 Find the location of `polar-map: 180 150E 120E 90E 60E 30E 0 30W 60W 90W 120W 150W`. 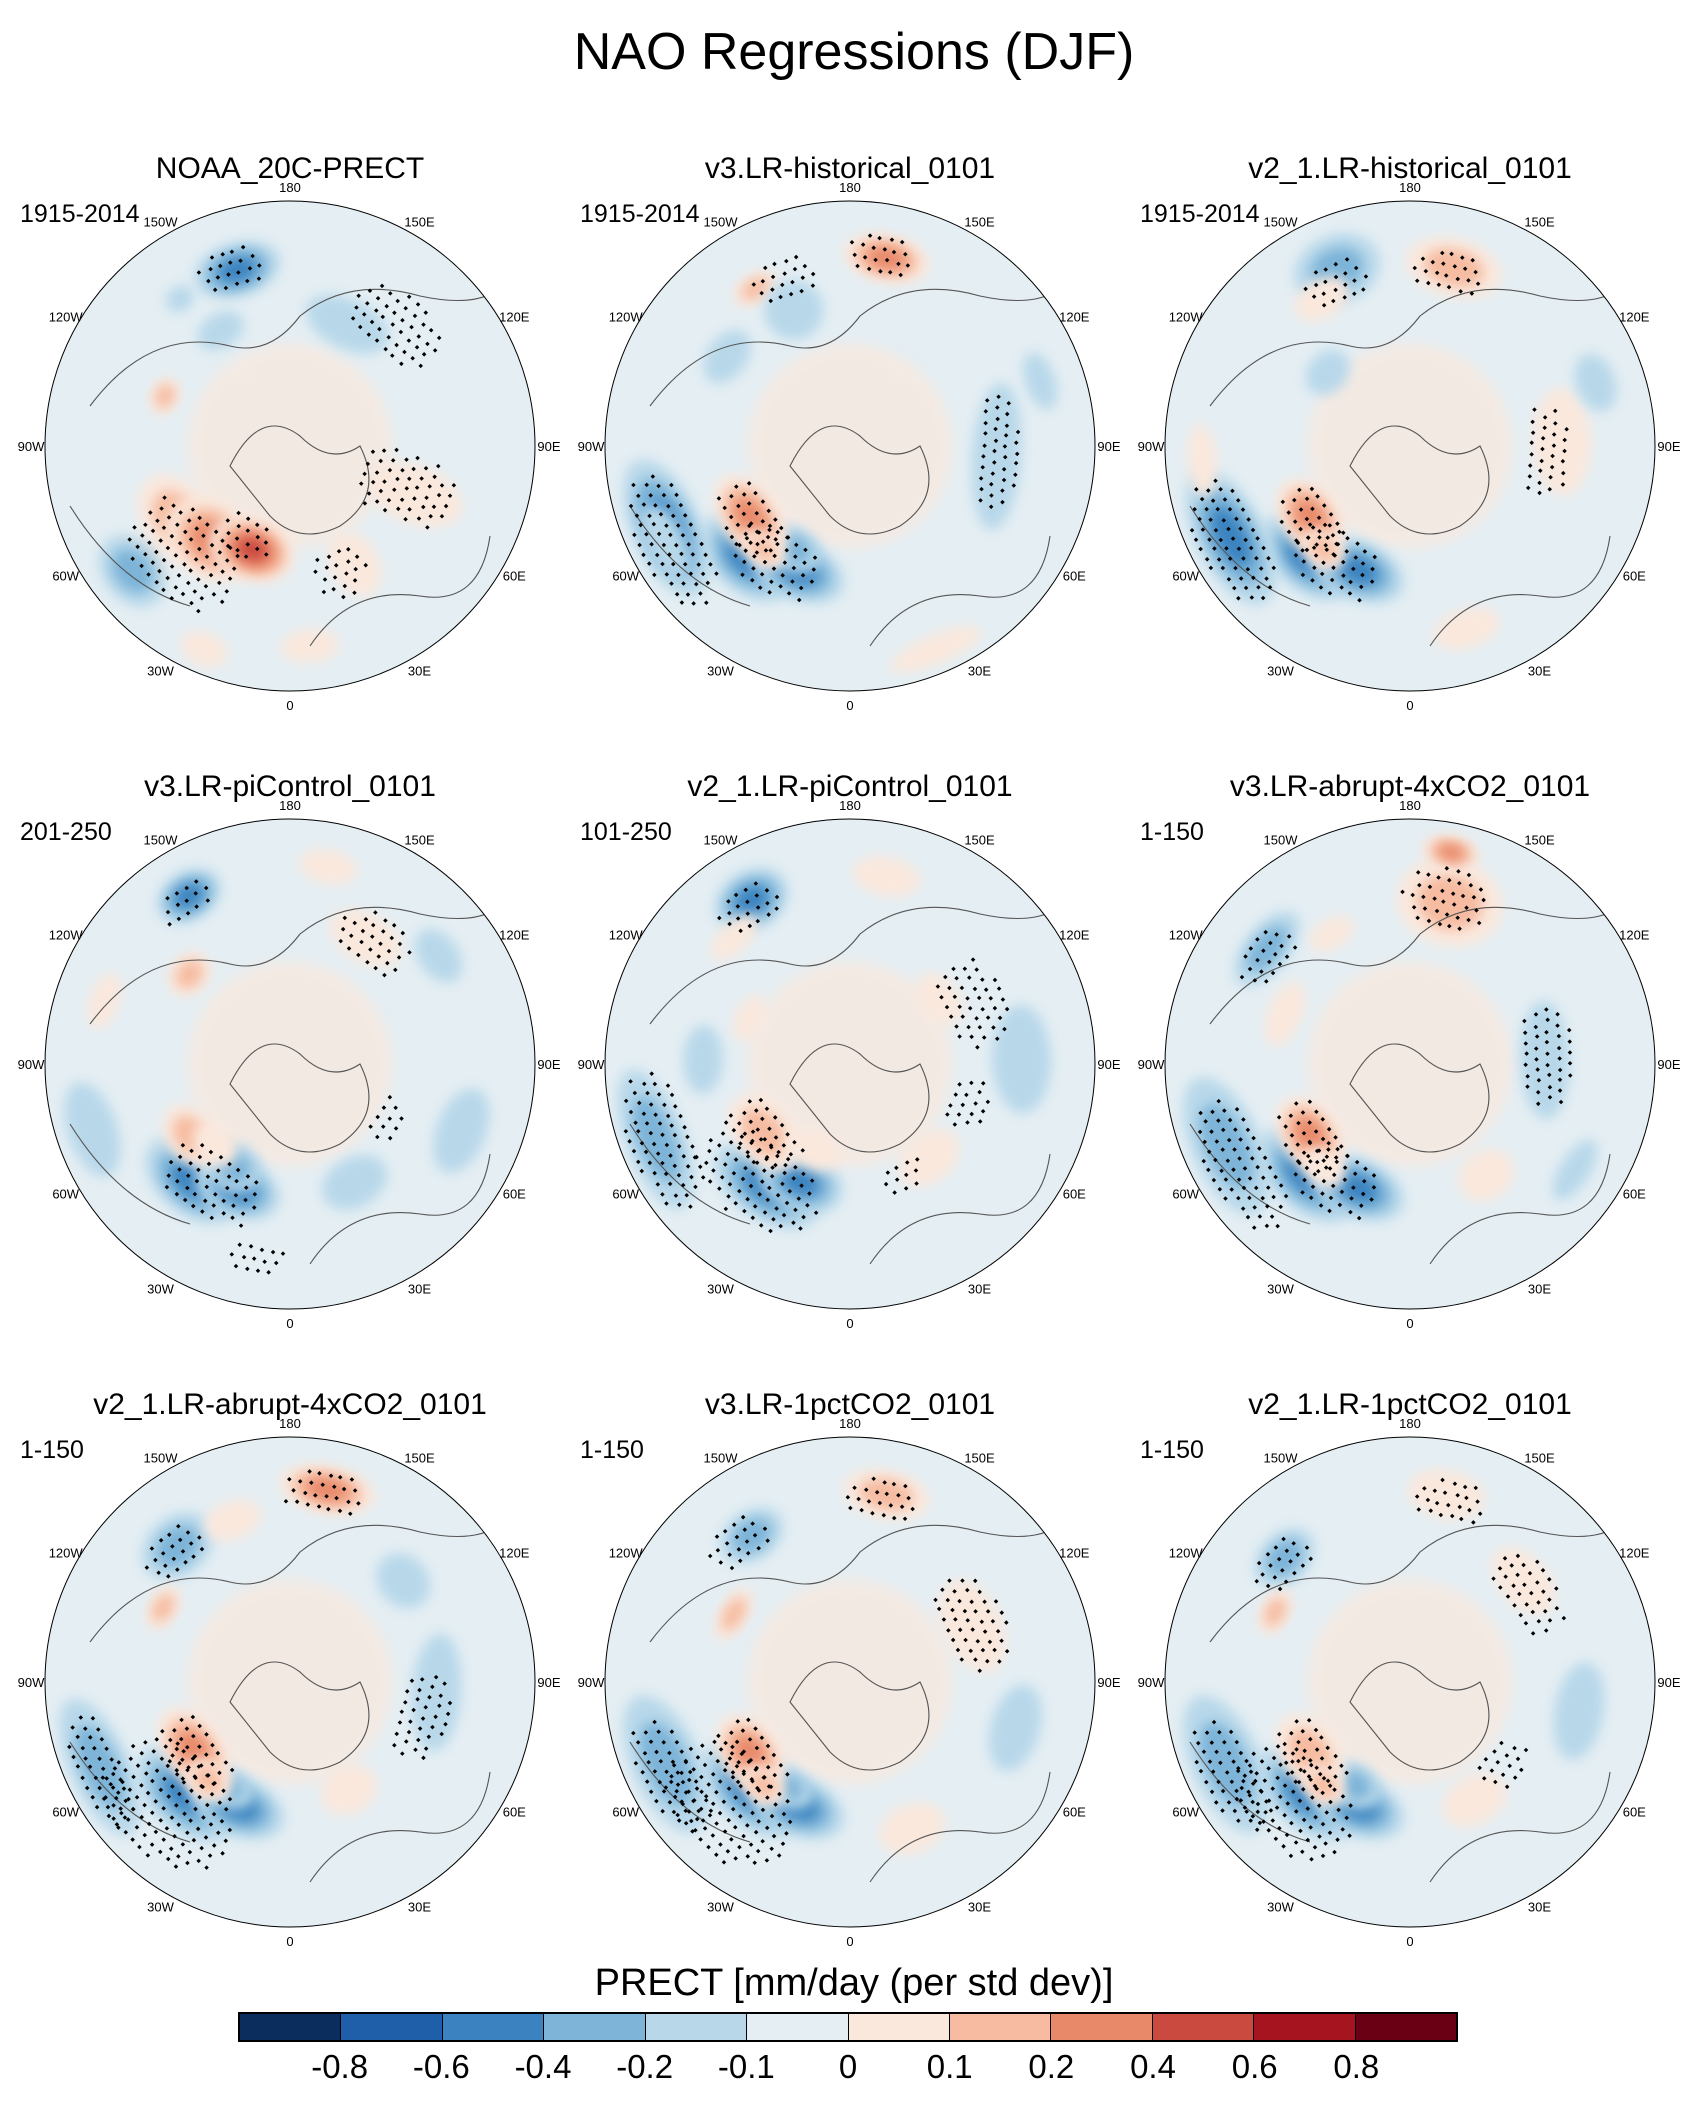

polar-map: 180 150E 120E 90E 60E 30E 0 30W 60W 90W 120W 150W is located at coordinates (1409, 446).